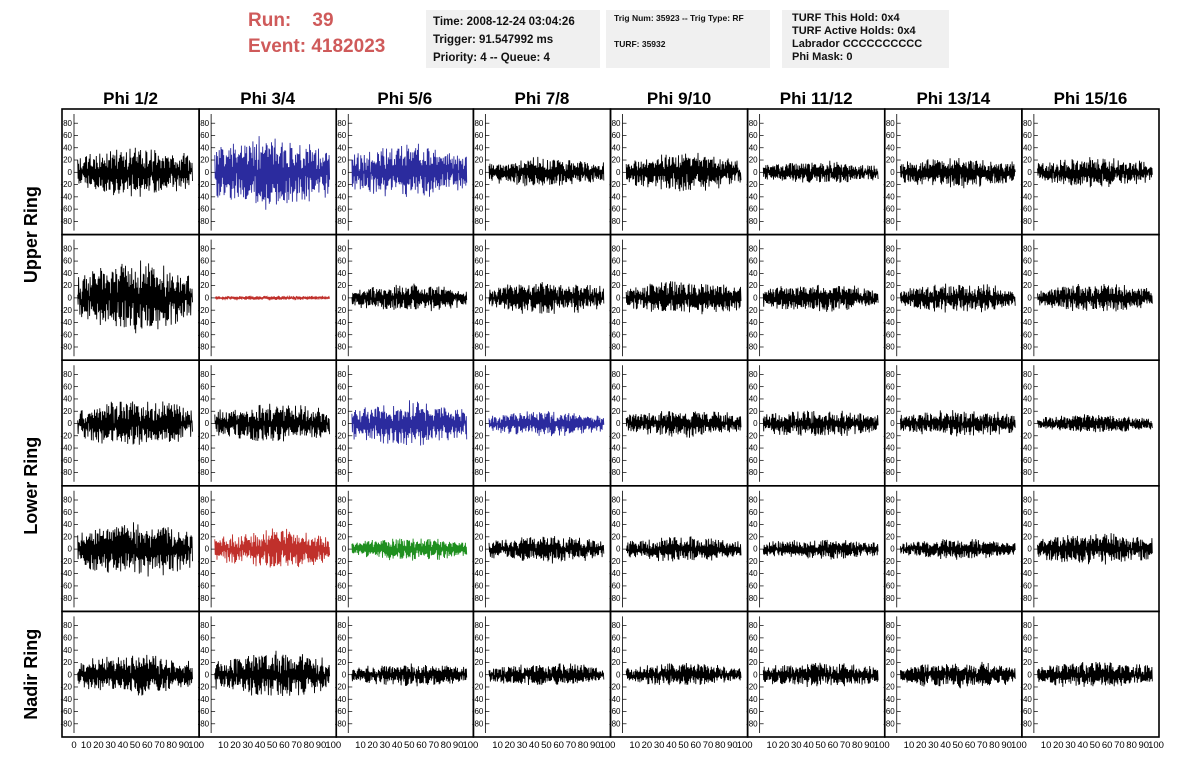 Image resolution: width=1196 pixels, height=772 pixels. What do you see at coordinates (323, 20) in the screenshot?
I see `run-value: 39` at bounding box center [323, 20].